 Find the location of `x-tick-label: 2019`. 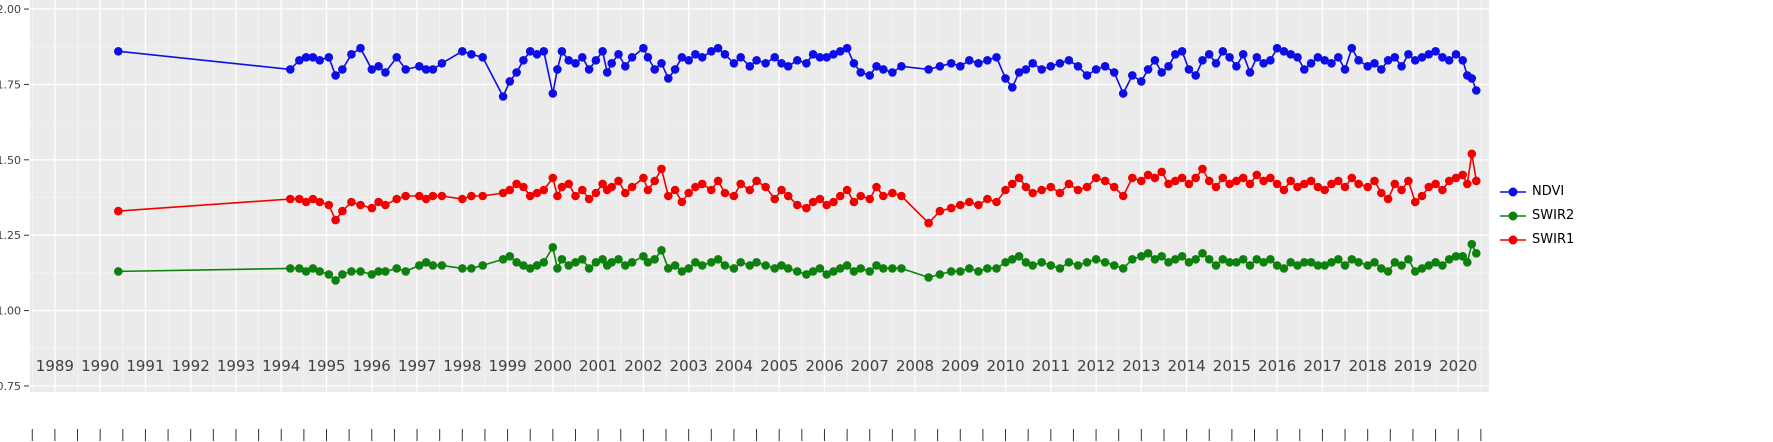

x-tick-label: 2019 is located at coordinates (1413, 366).